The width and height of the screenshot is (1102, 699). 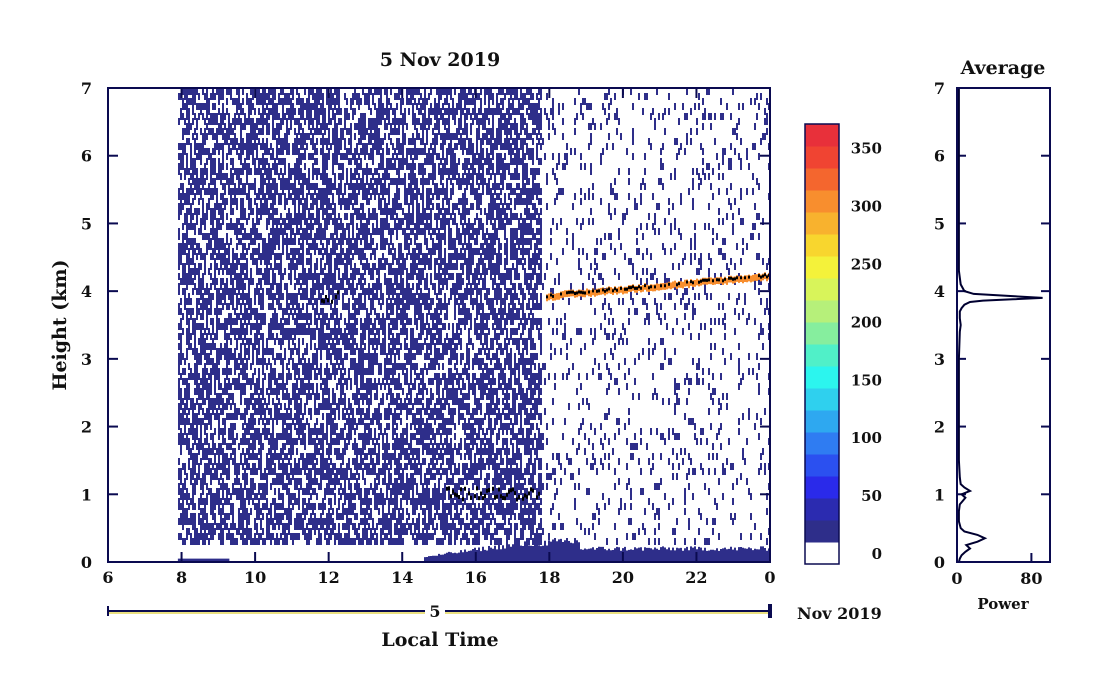 What do you see at coordinates (843, 344) in the screenshot?
I see `colorbar: 0 50 100 150 200 250 300 350` at bounding box center [843, 344].